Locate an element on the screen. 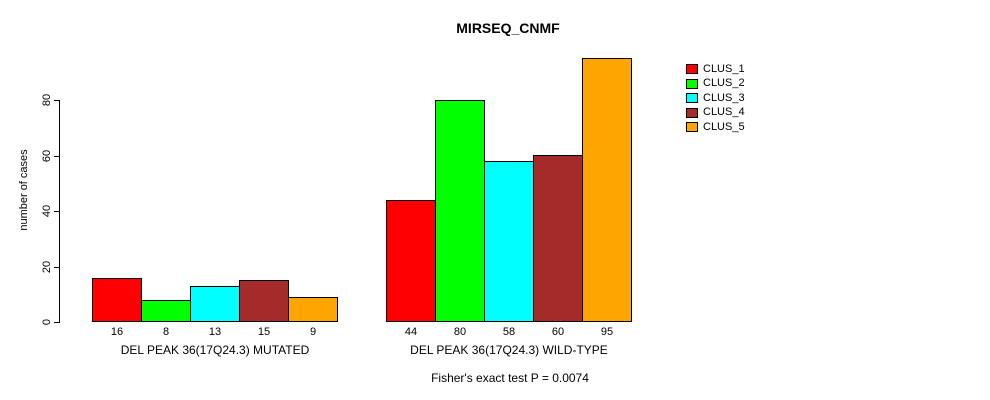 The image size is (990, 400). y-axis-tick-label: 0 is located at coordinates (47, 322).